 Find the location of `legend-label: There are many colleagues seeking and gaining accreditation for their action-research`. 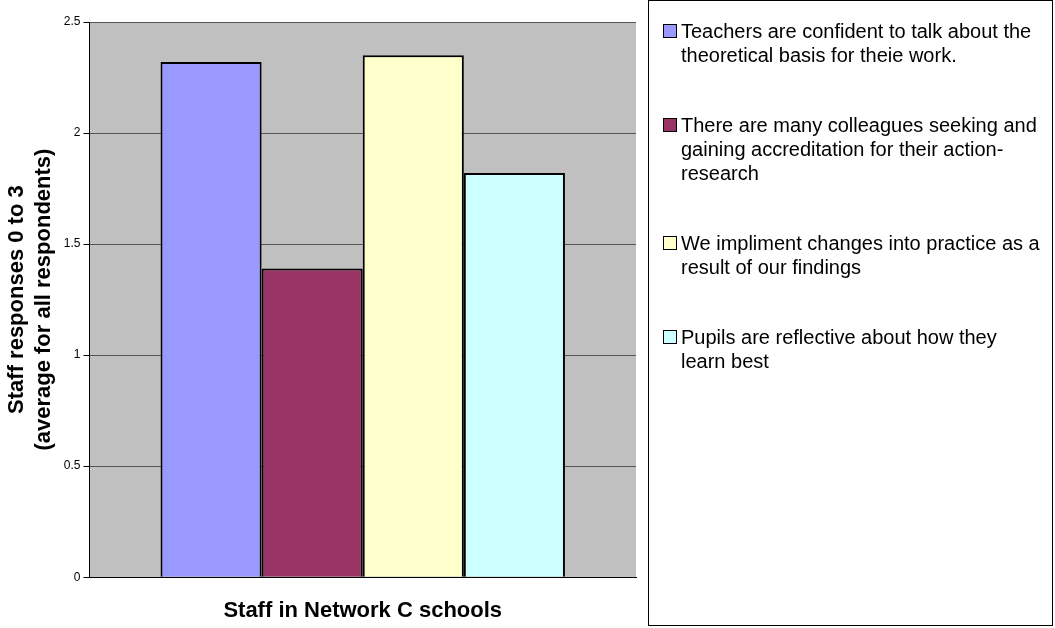

legend-label: There are many colleagues seeking and gaining accreditation for their action-research is located at coordinates (859, 149).